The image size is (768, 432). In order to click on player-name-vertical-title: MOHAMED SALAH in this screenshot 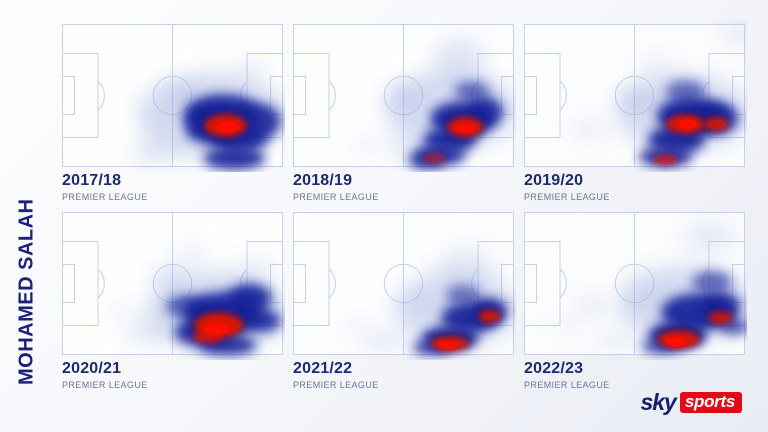, I will do `click(26, 292)`.